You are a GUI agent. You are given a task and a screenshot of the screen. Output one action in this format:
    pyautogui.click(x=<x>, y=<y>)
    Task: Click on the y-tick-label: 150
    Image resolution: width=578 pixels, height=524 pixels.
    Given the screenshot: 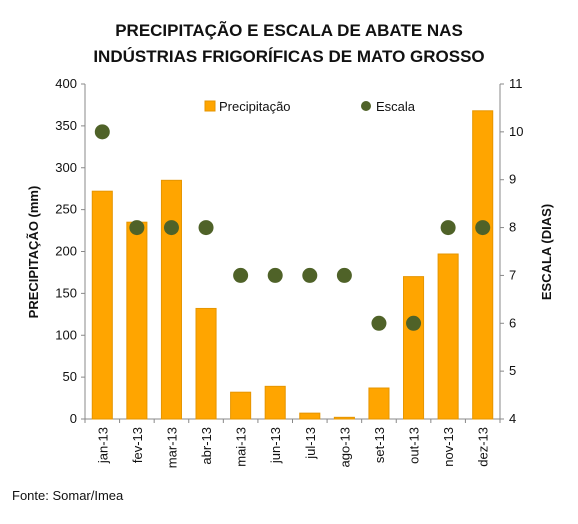 What is the action you would take?
    pyautogui.click(x=66, y=292)
    